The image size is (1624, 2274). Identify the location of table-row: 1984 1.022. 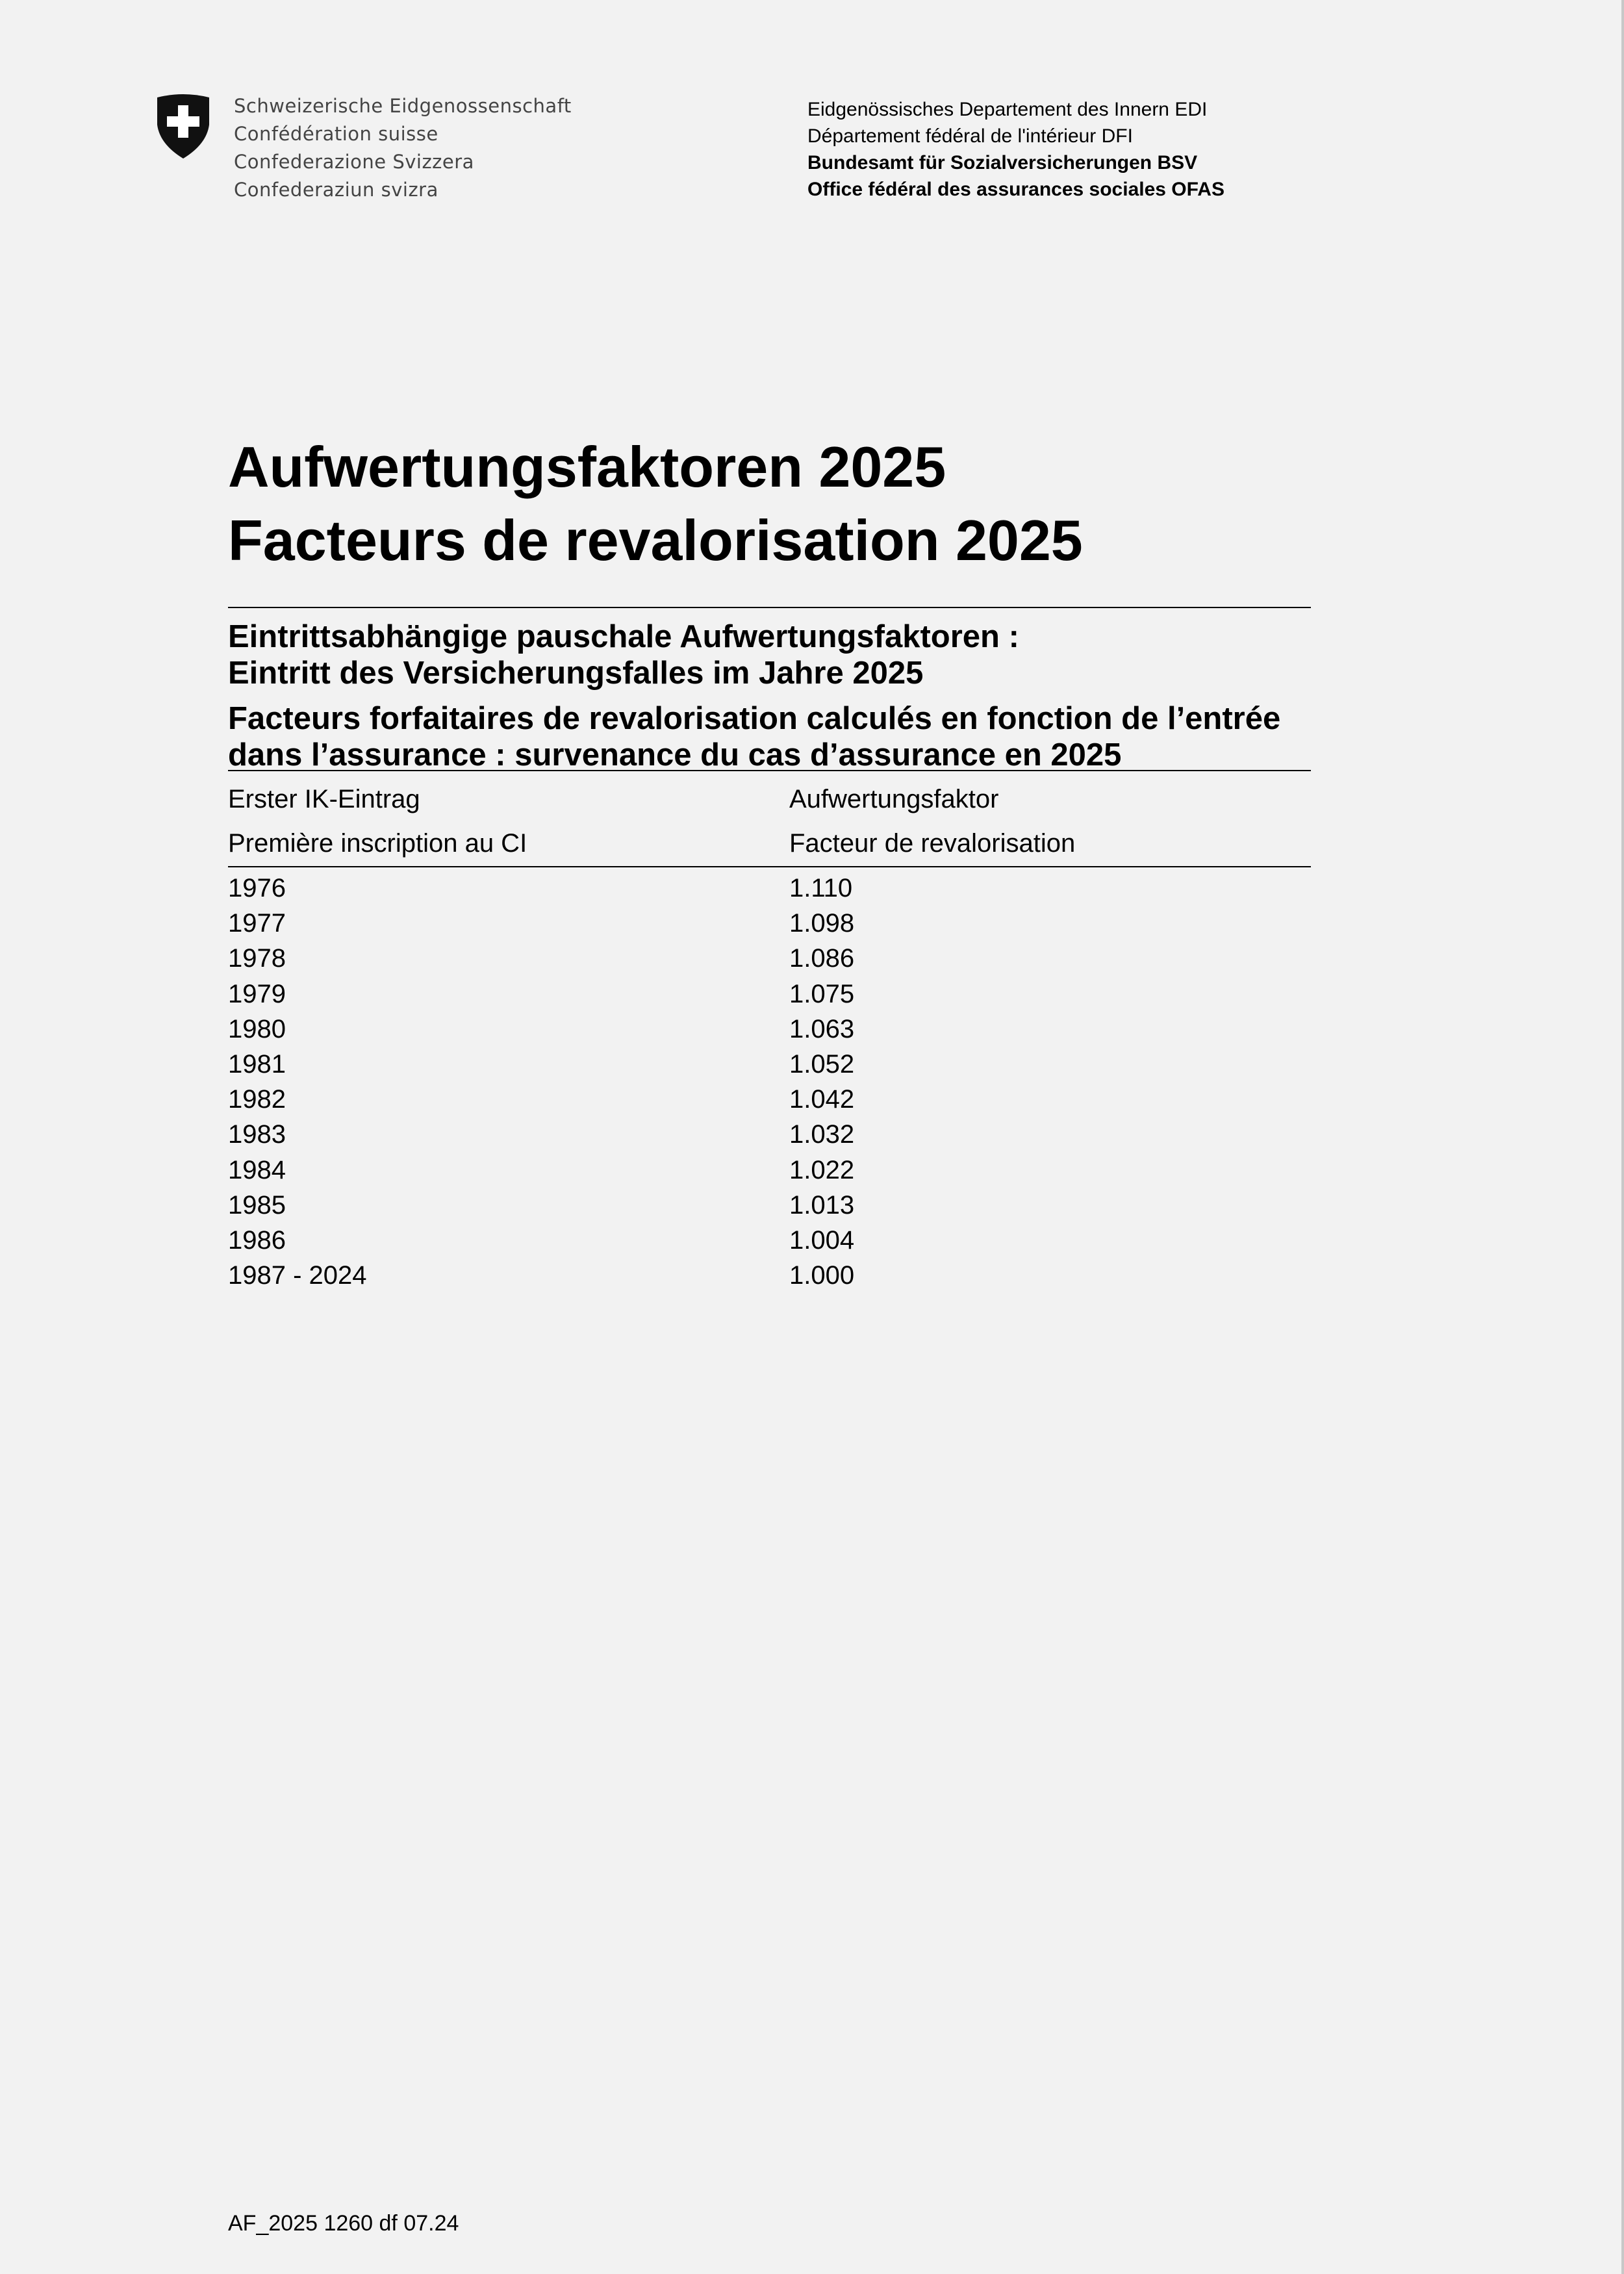
(769, 1170).